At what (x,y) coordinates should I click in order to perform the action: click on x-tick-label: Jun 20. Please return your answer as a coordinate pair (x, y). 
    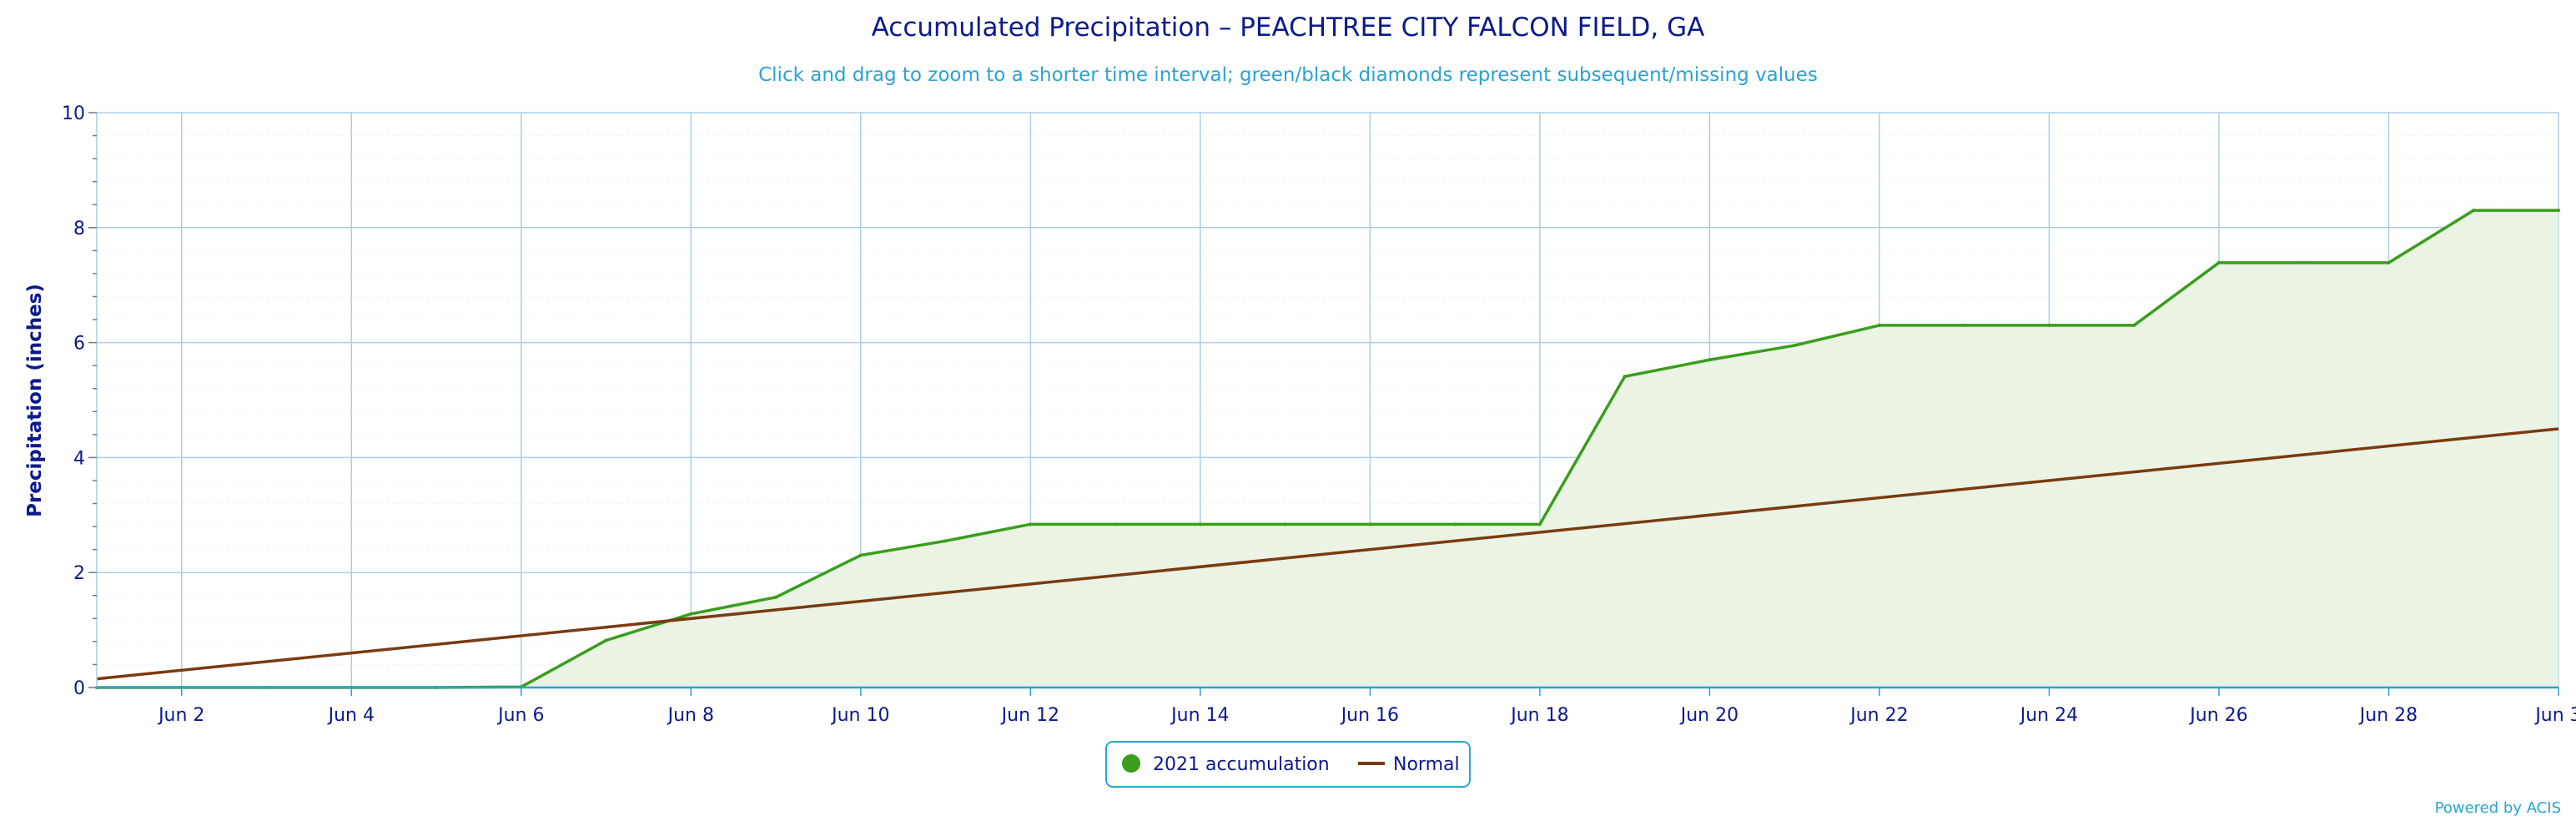
    Looking at the image, I should click on (1708, 716).